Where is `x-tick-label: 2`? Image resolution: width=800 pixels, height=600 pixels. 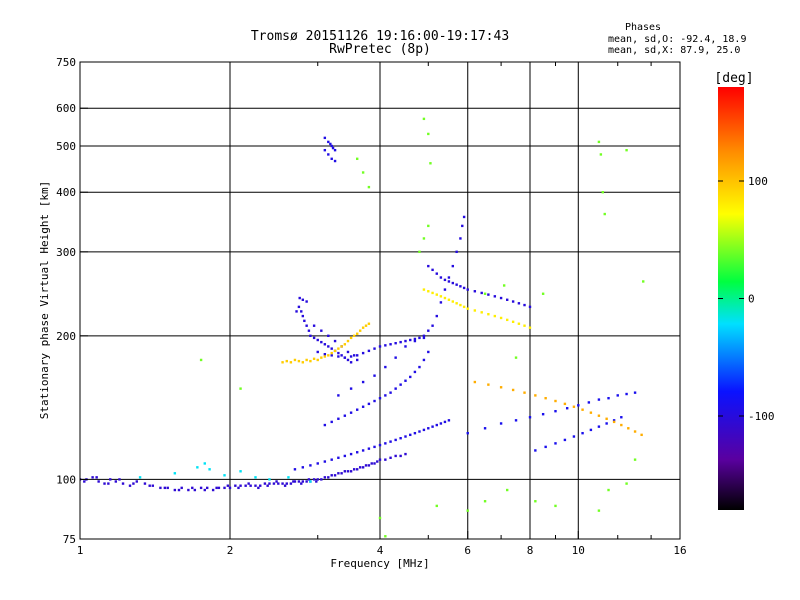 x-tick-label: 2 is located at coordinates (230, 550).